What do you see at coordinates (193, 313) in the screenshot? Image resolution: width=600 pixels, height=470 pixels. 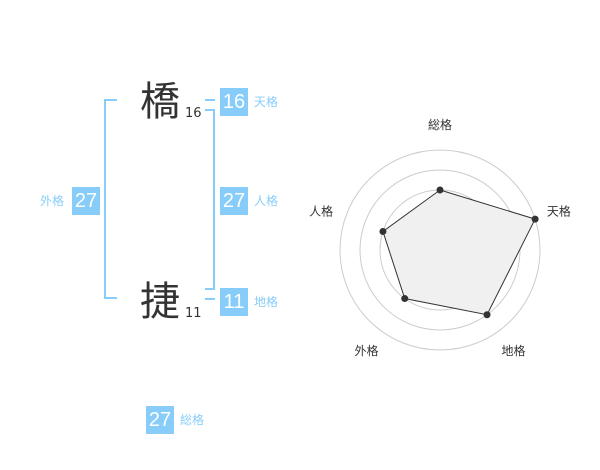 I see `name-char-2-strokes: 11` at bounding box center [193, 313].